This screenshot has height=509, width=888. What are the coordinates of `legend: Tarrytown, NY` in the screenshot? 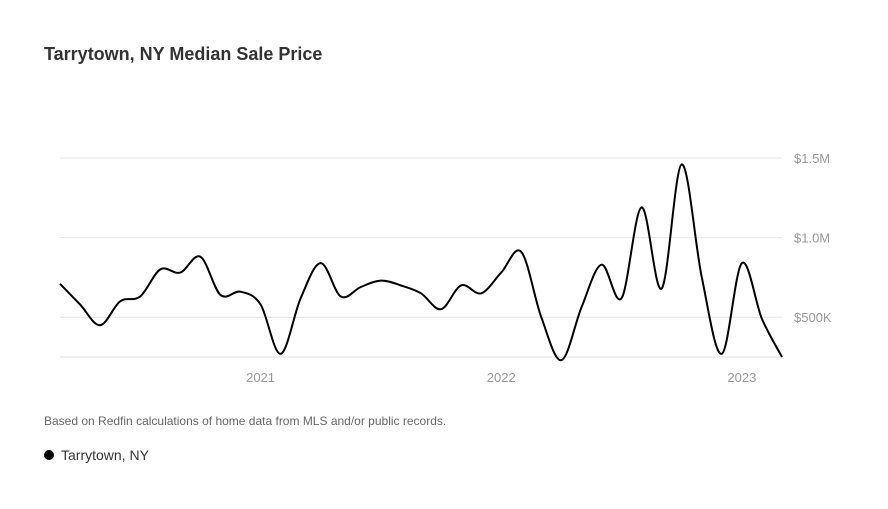 It's located at (96, 455).